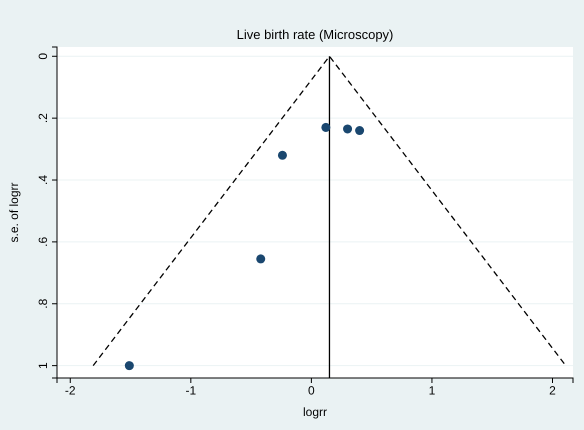  What do you see at coordinates (43, 56) in the screenshot?
I see `y-tick-label: 0` at bounding box center [43, 56].